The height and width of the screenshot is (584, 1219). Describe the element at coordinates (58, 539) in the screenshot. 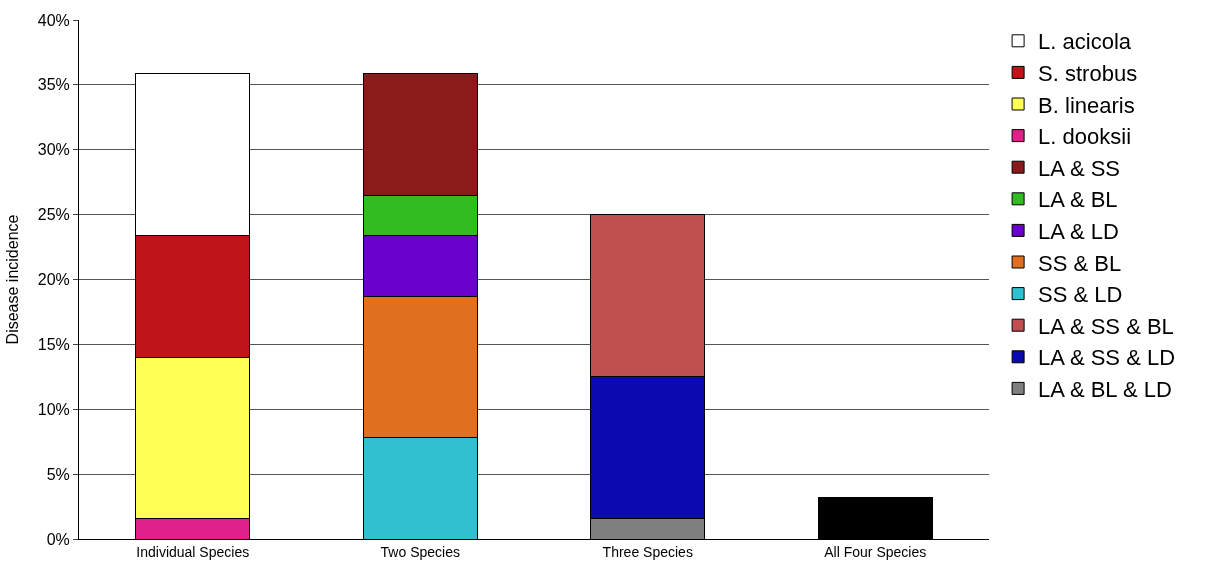

I see `y-tick-label: 0%` at that location.